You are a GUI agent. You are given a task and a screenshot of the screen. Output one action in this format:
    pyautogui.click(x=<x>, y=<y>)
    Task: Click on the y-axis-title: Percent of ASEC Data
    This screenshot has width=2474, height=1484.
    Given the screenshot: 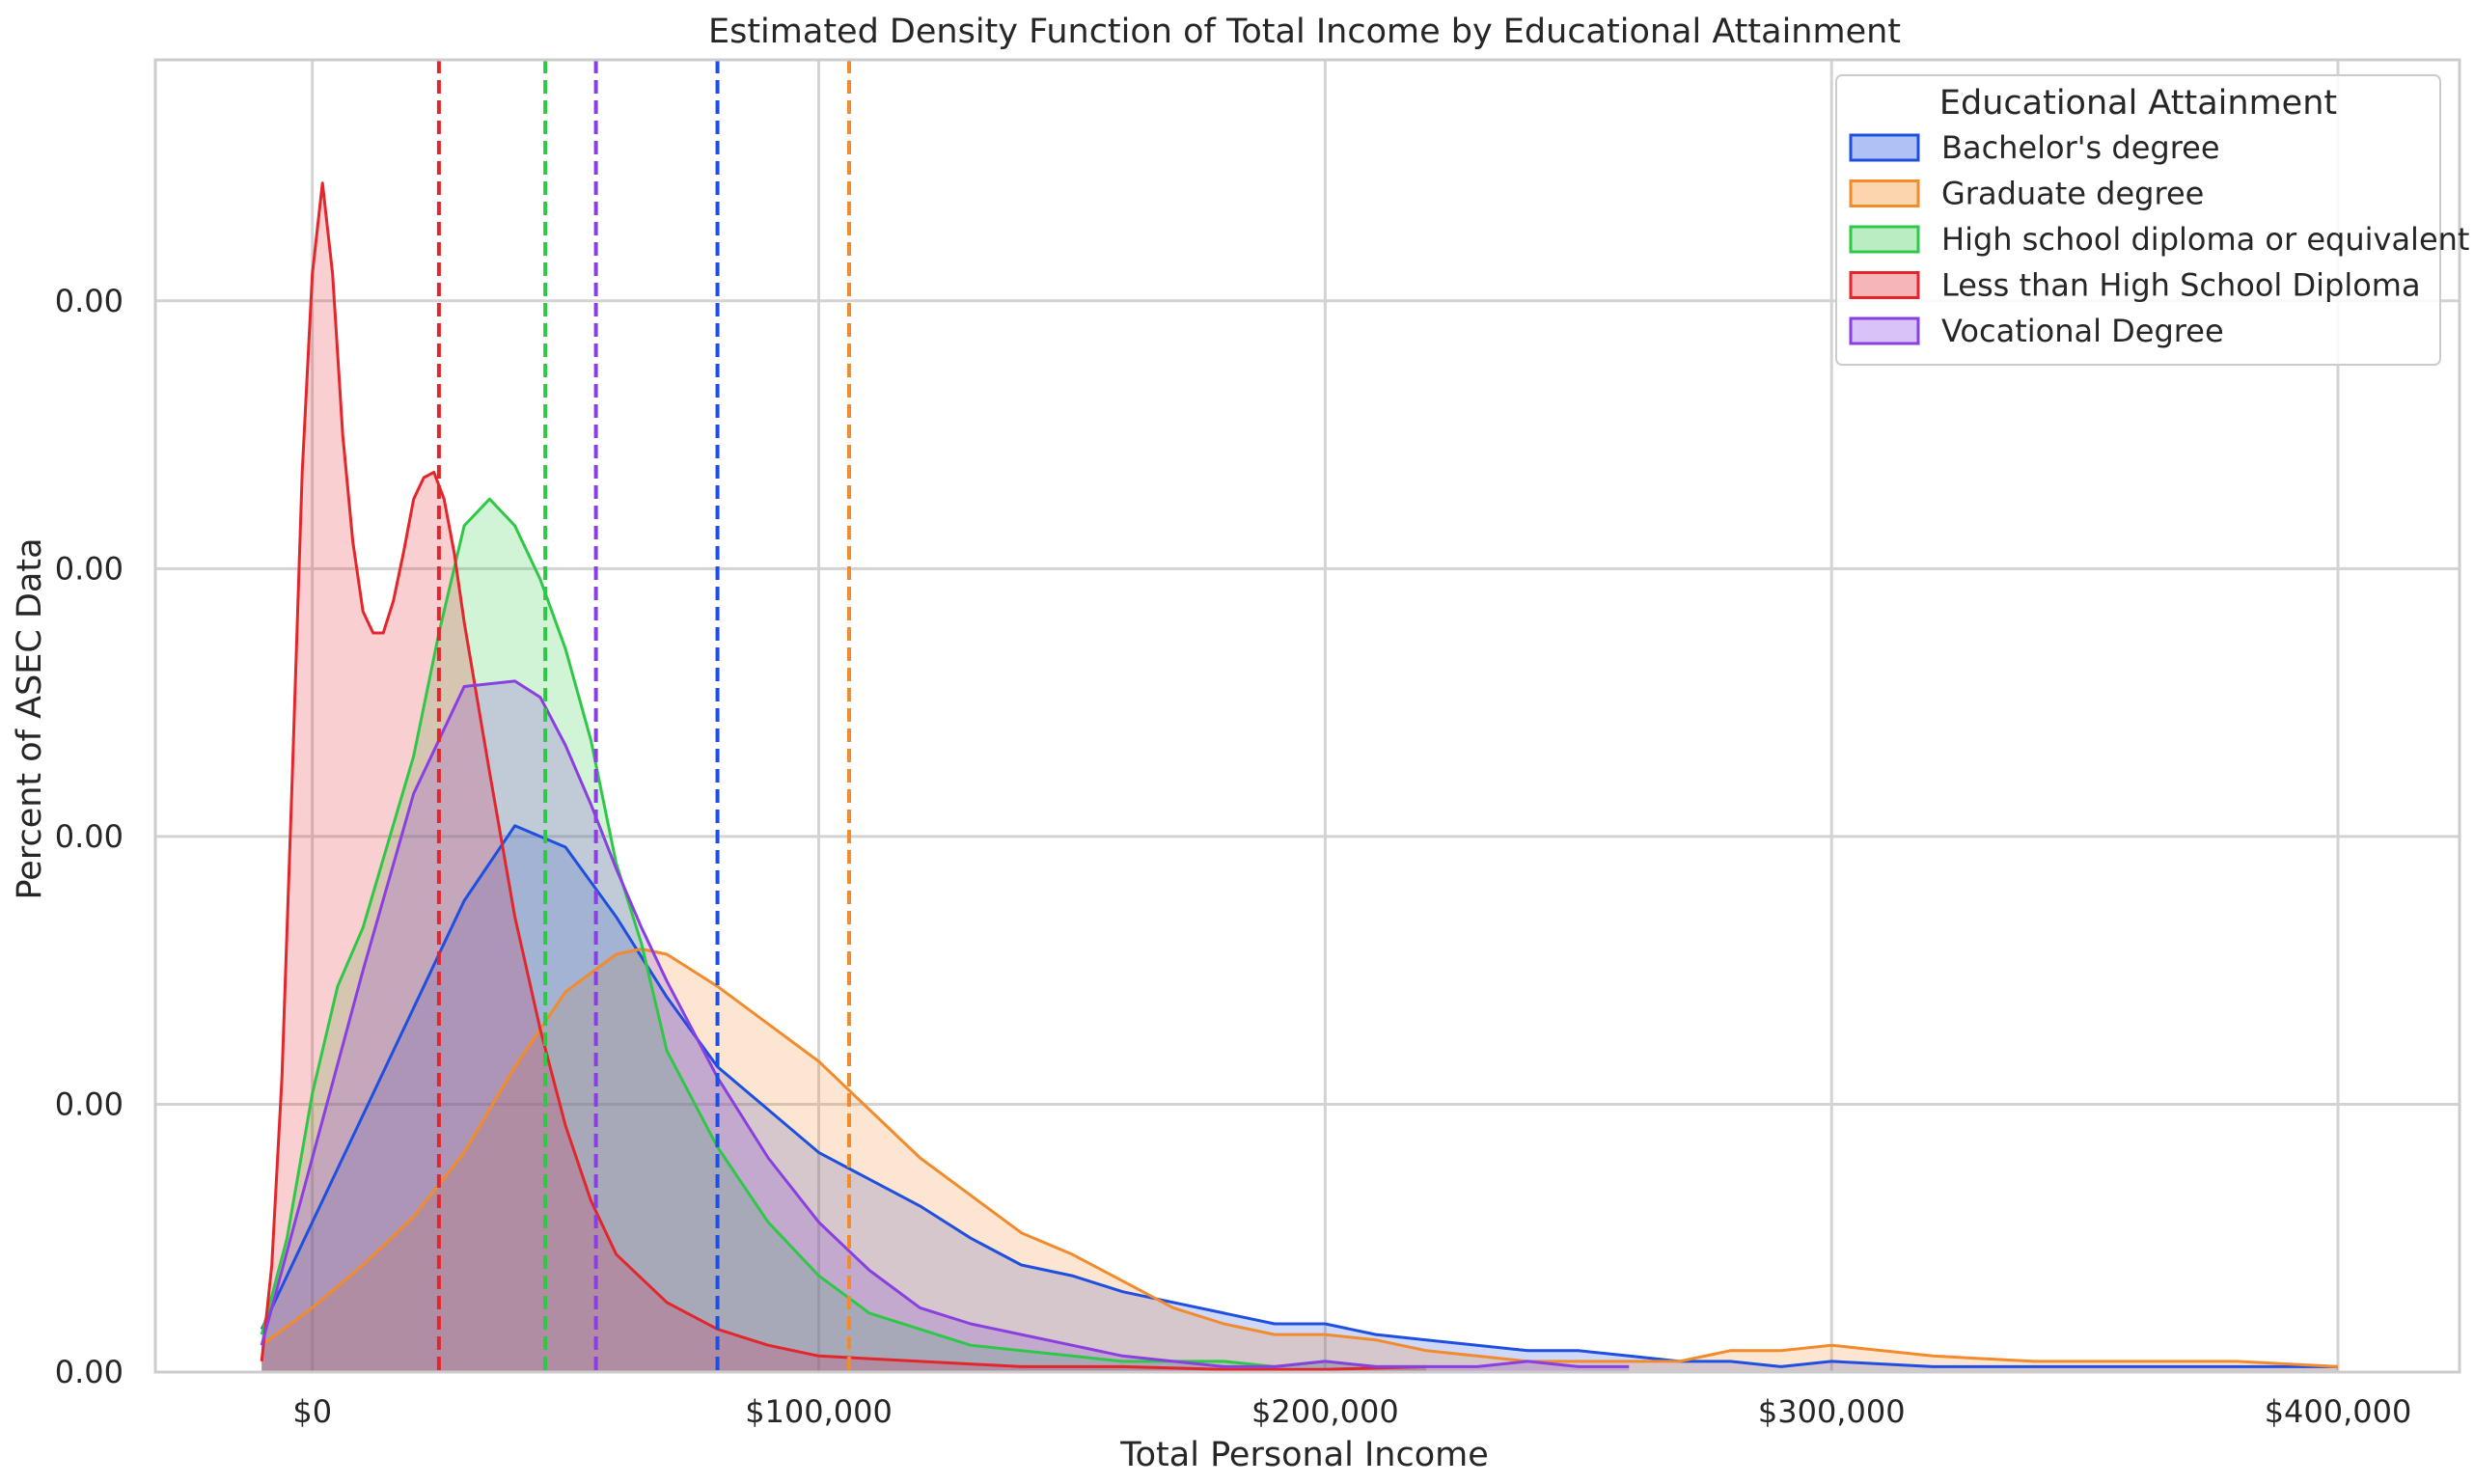 What is the action you would take?
    pyautogui.click(x=30, y=718)
    